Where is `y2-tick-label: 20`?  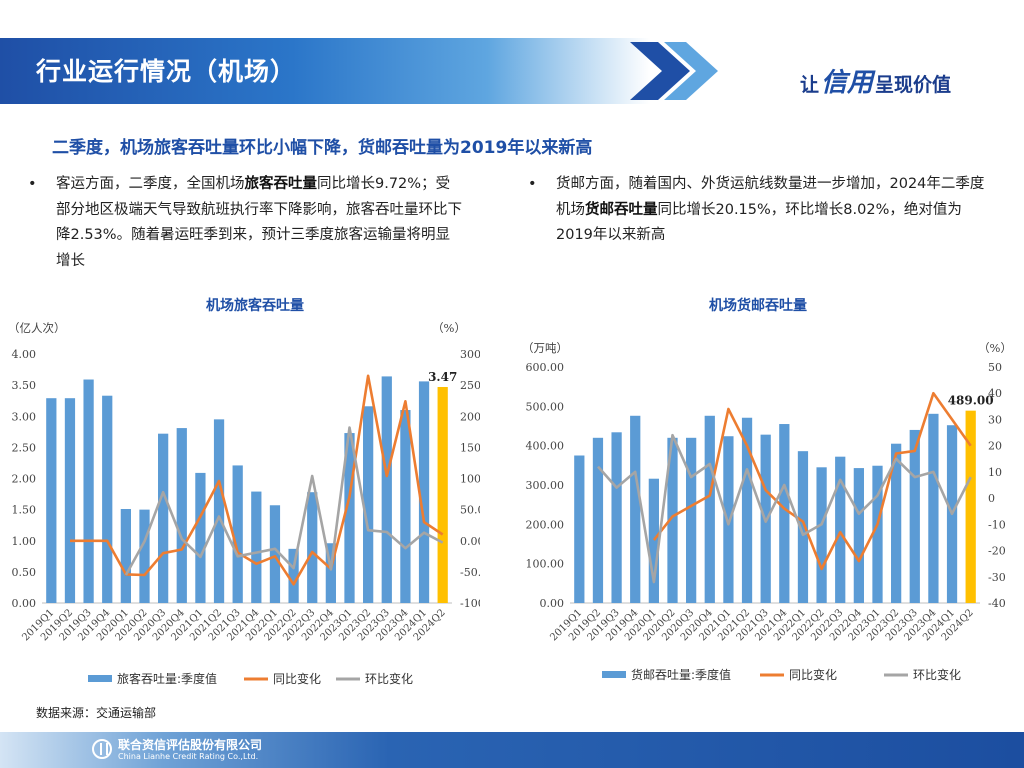
y2-tick-label: 20 is located at coordinates (995, 446).